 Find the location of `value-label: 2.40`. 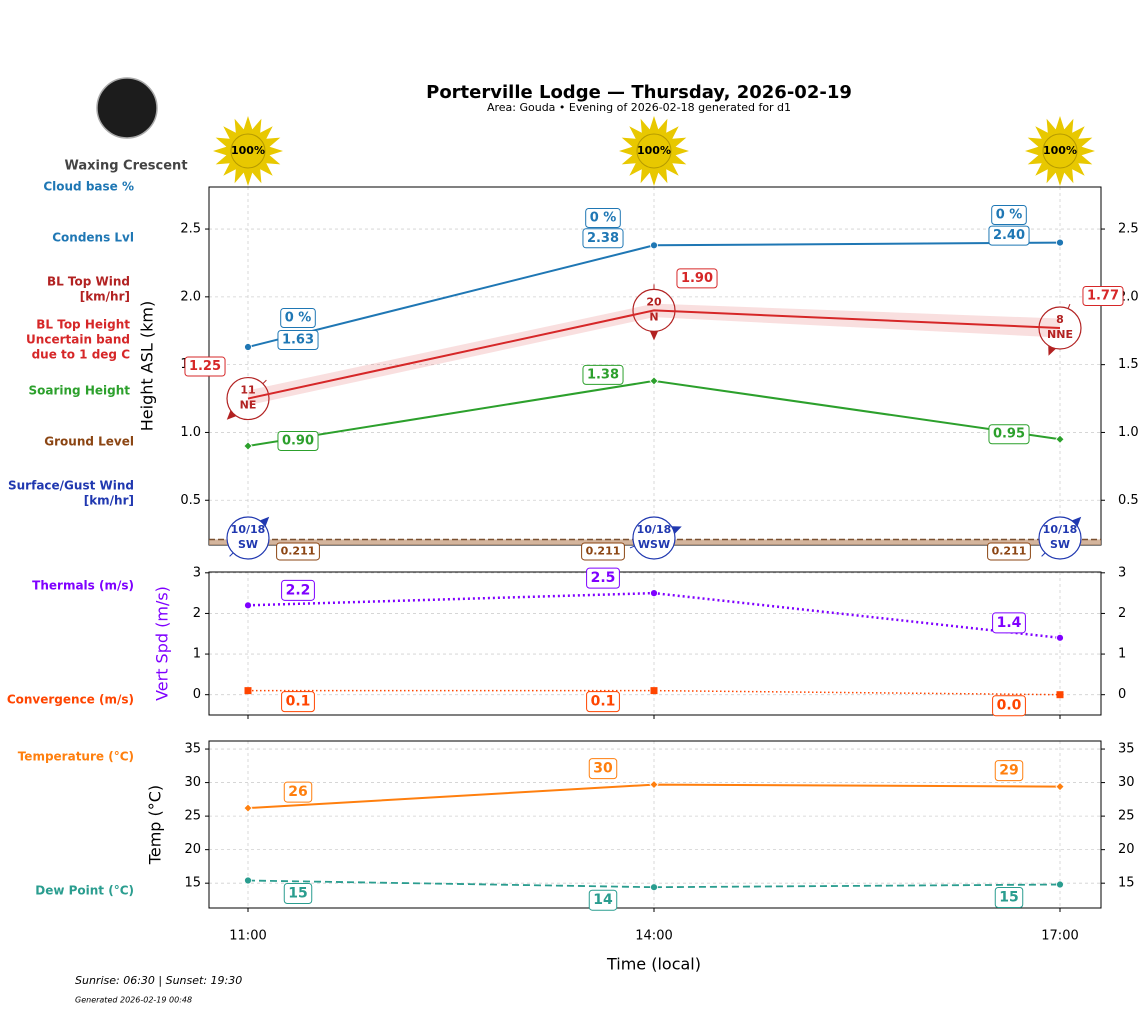

value-label: 2.40 is located at coordinates (1009, 235).